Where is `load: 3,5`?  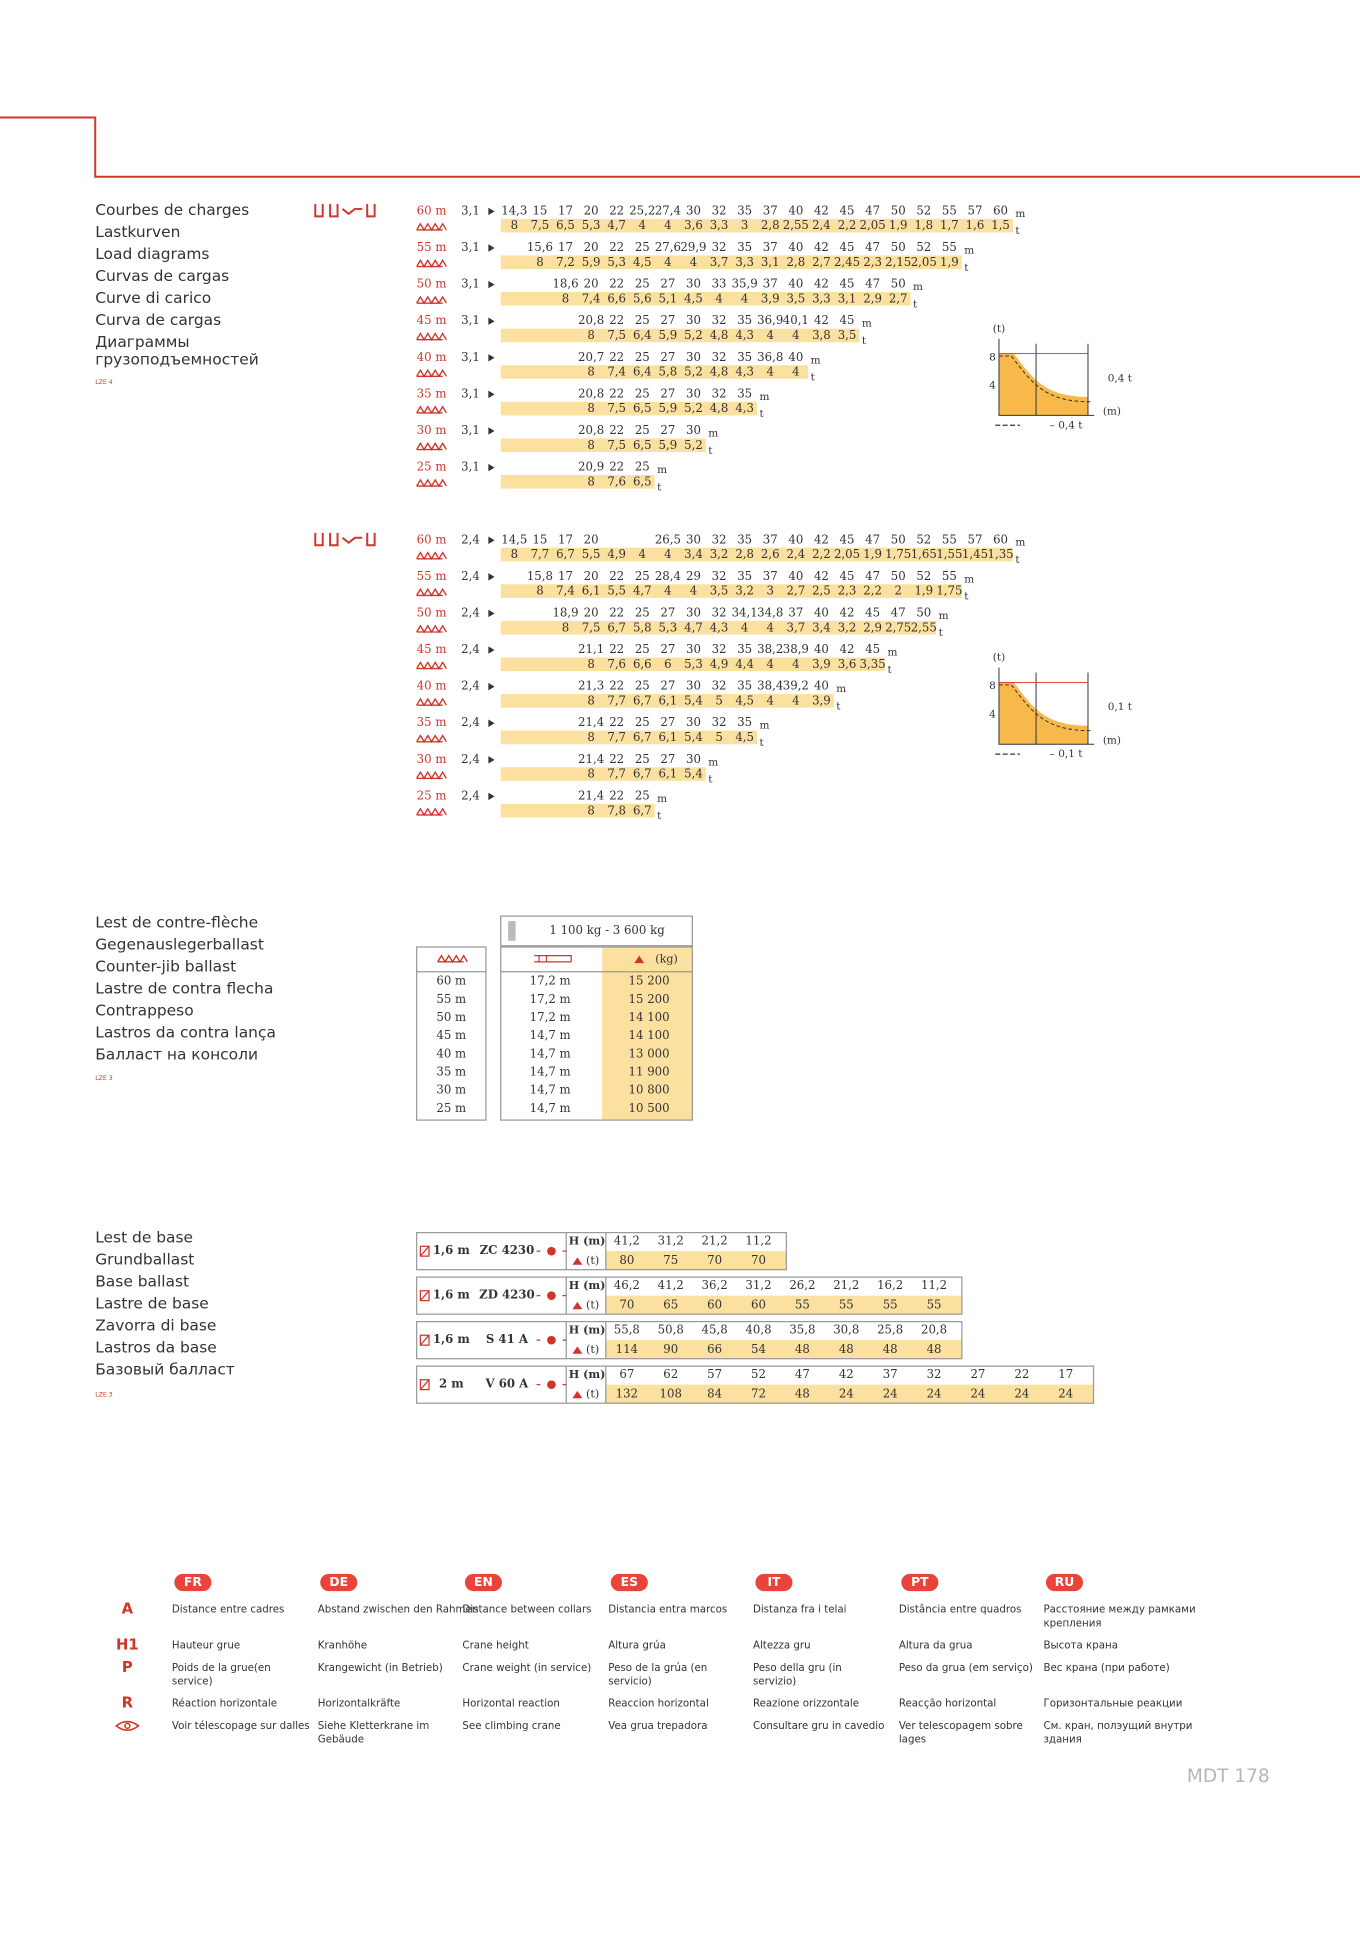
load: 3,5 is located at coordinates (796, 298).